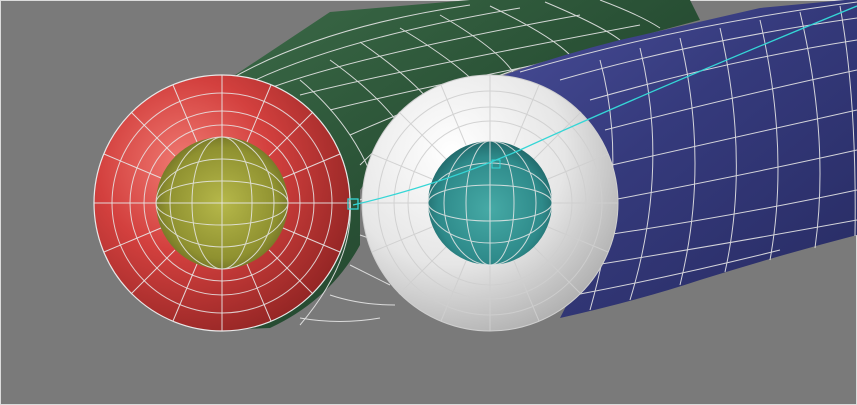 This screenshot has width=857, height=405. I want to click on spline-vertex-handle, so click(353, 204).